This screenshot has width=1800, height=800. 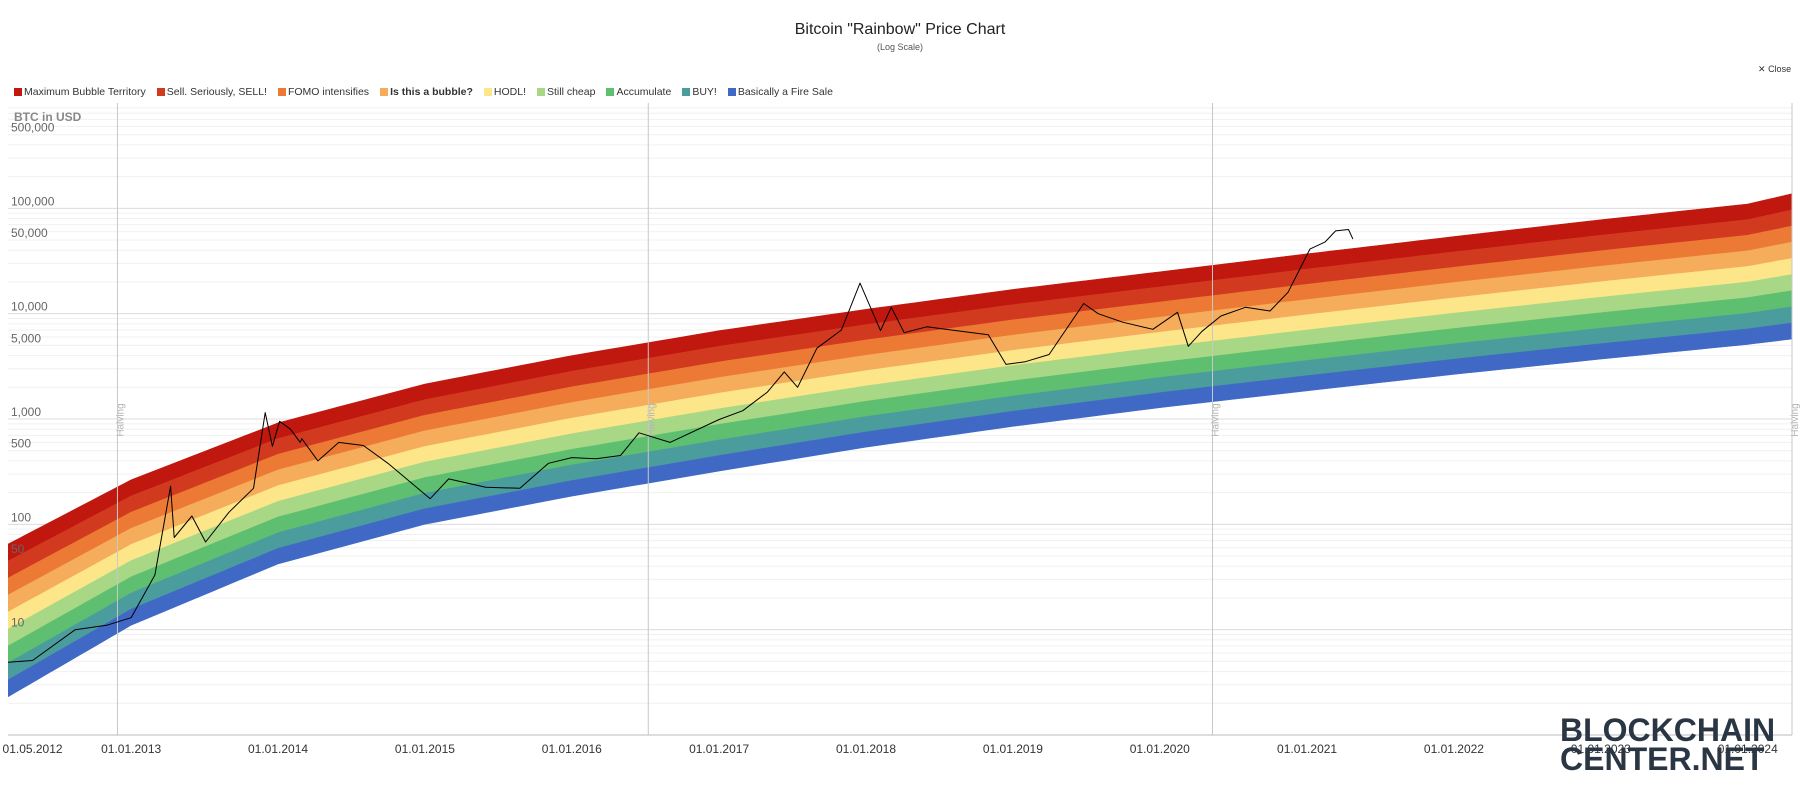 What do you see at coordinates (18, 549) in the screenshot?
I see `y-tick-label: 50` at bounding box center [18, 549].